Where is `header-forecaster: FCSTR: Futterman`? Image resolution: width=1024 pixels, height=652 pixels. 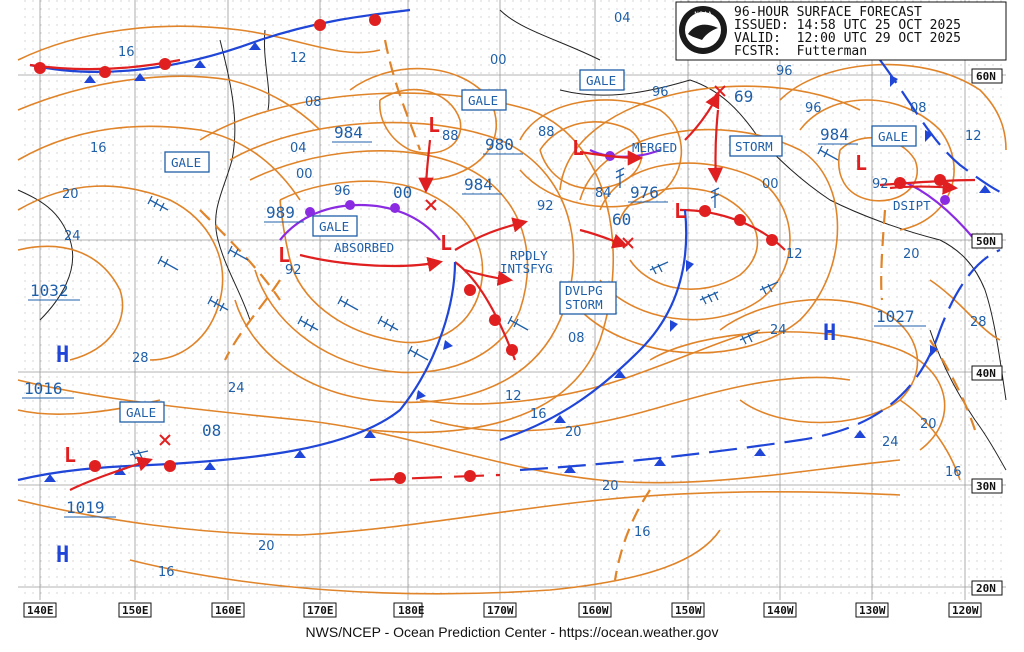 header-forecaster: FCSTR: Futterman is located at coordinates (800, 51).